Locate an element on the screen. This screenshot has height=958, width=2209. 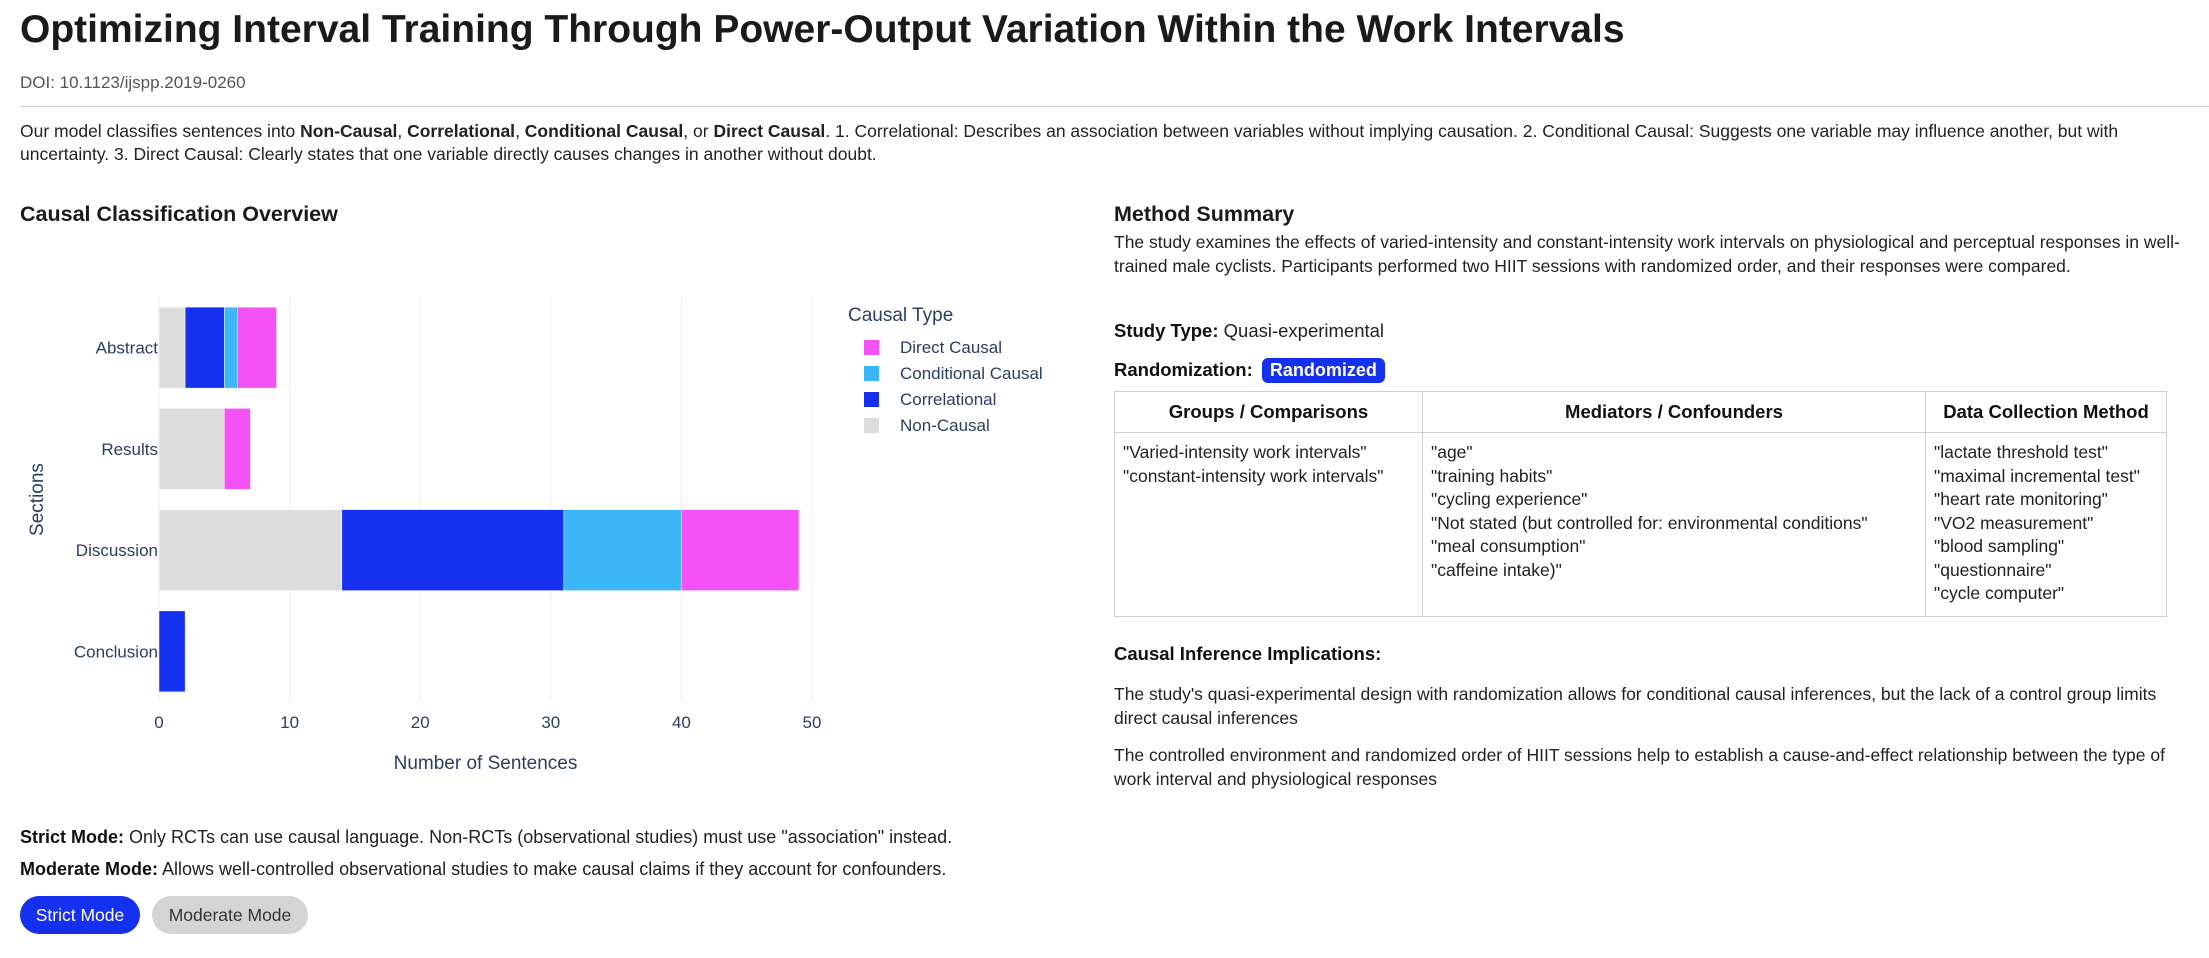
list-item: "VO2 measurement" is located at coordinates (2014, 522).